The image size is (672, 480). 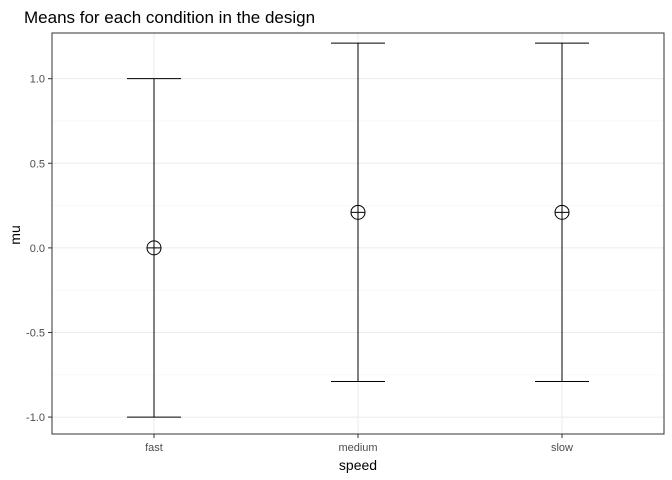 What do you see at coordinates (35, 333) in the screenshot?
I see `y-tick-label: -0.5` at bounding box center [35, 333].